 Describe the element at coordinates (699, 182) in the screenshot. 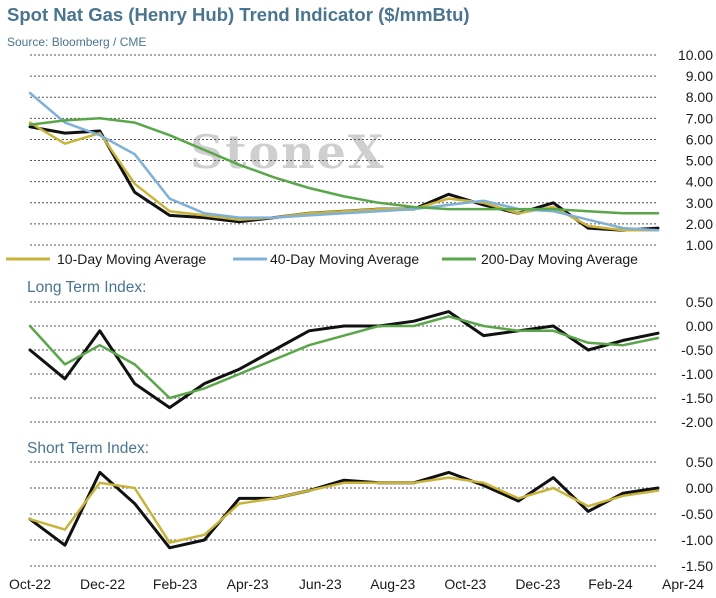

I see `price-y-tick-label: 4.00` at that location.